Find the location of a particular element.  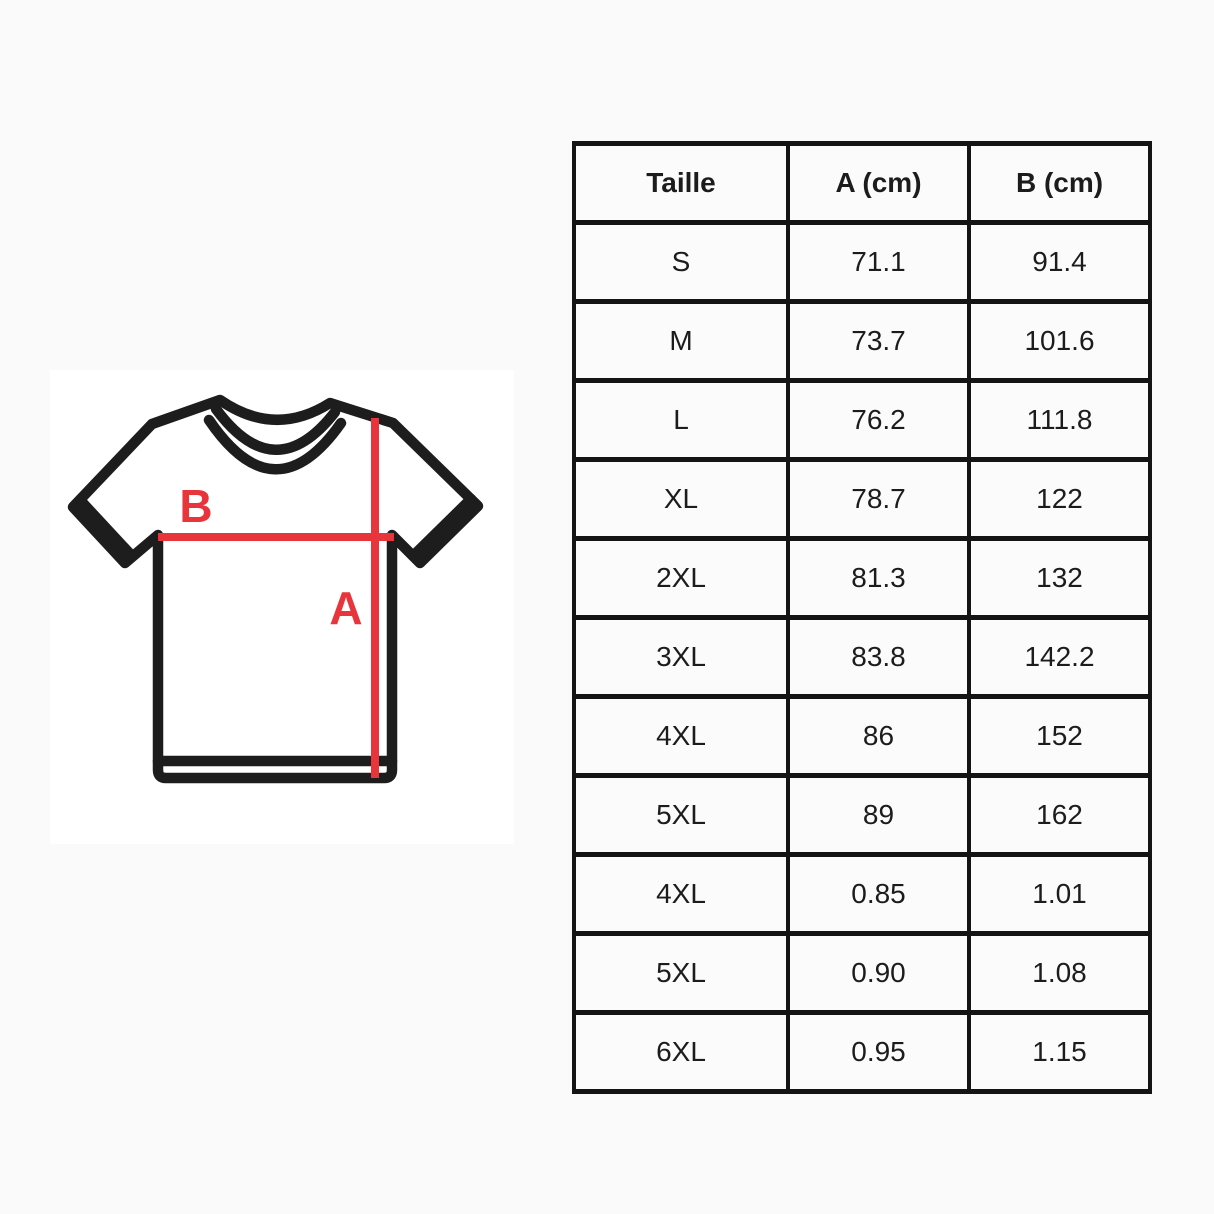

table-row: 3XL 83.8 142.2 is located at coordinates (862, 657).